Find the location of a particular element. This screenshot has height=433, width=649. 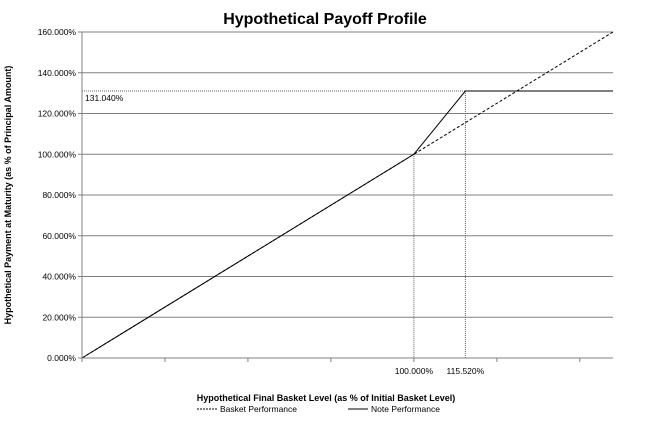

legend-label: Basket Performance is located at coordinates (258, 409).